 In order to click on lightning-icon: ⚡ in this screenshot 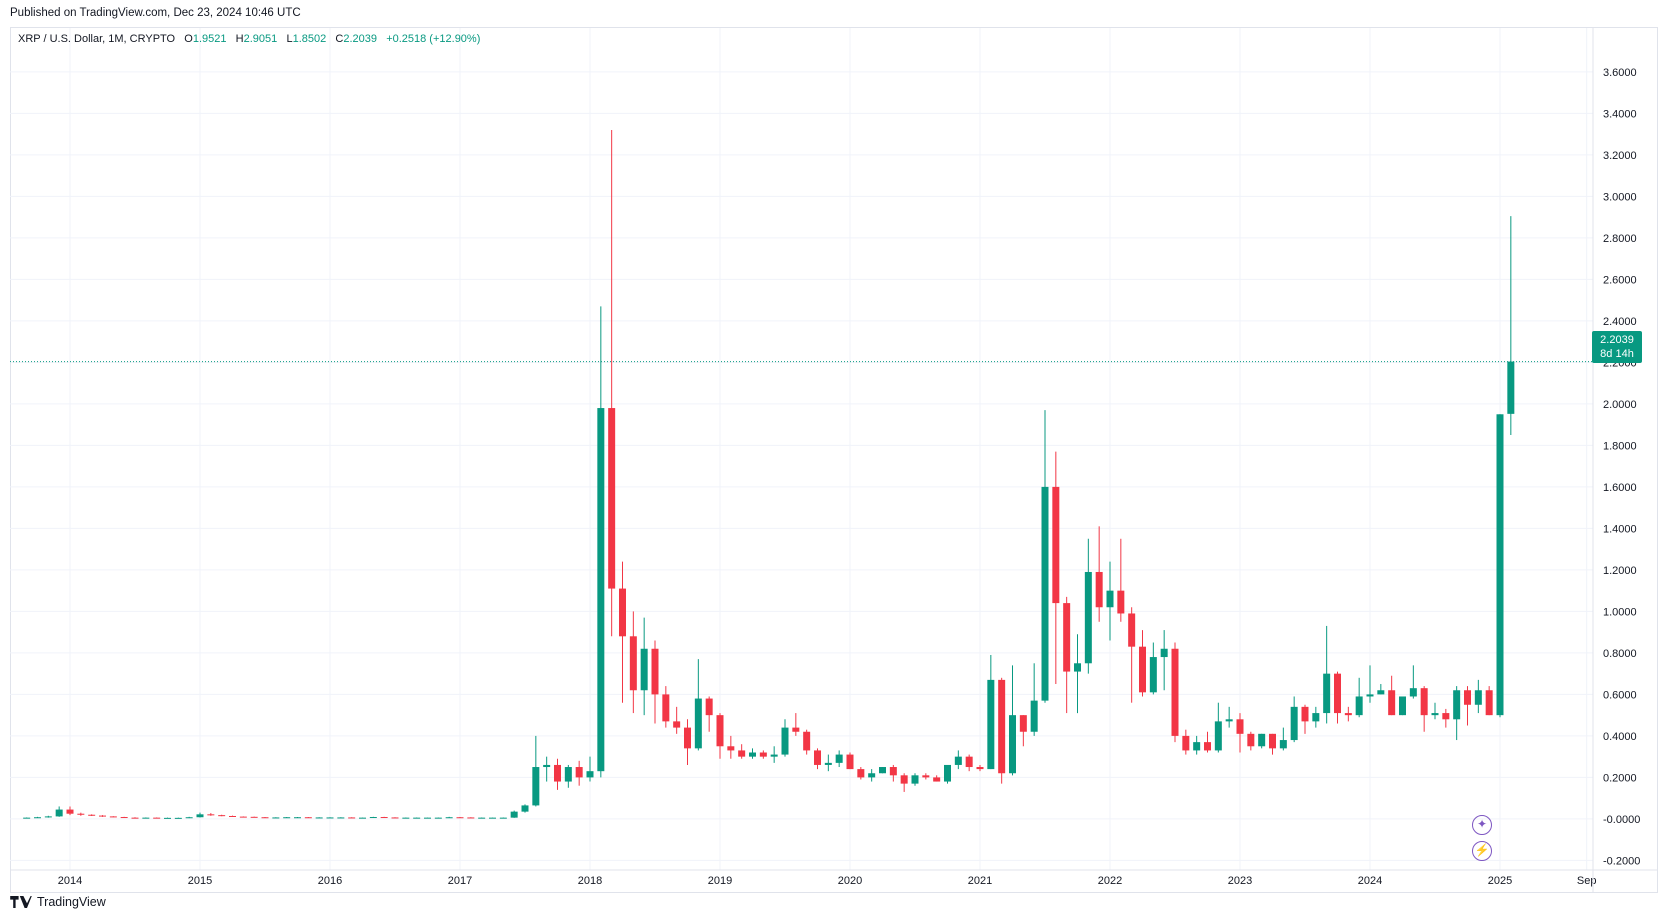, I will do `click(1482, 851)`.